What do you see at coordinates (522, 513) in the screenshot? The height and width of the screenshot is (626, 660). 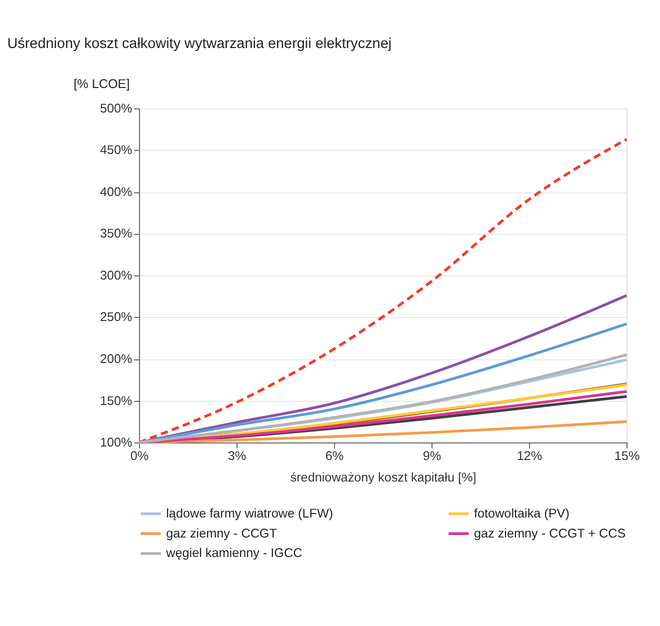 I see `legend-label: fotowoltaika (PV)` at bounding box center [522, 513].